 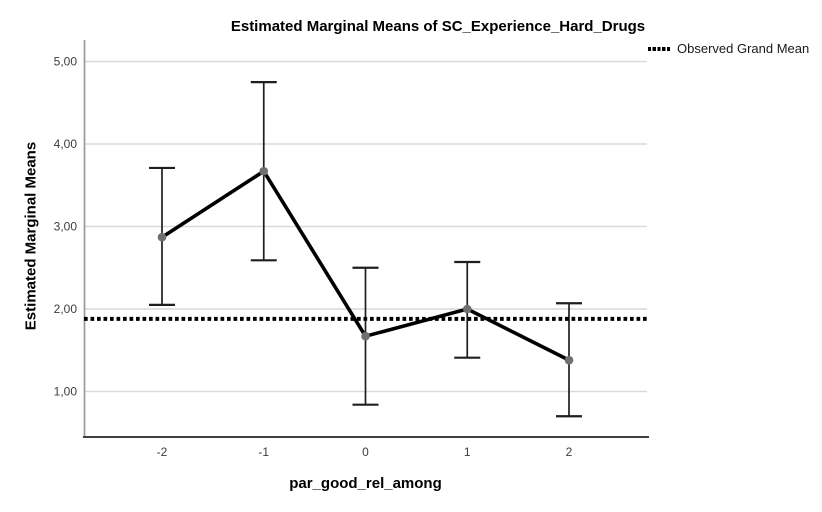 I want to click on x-tick-label: 0, so click(x=365, y=452).